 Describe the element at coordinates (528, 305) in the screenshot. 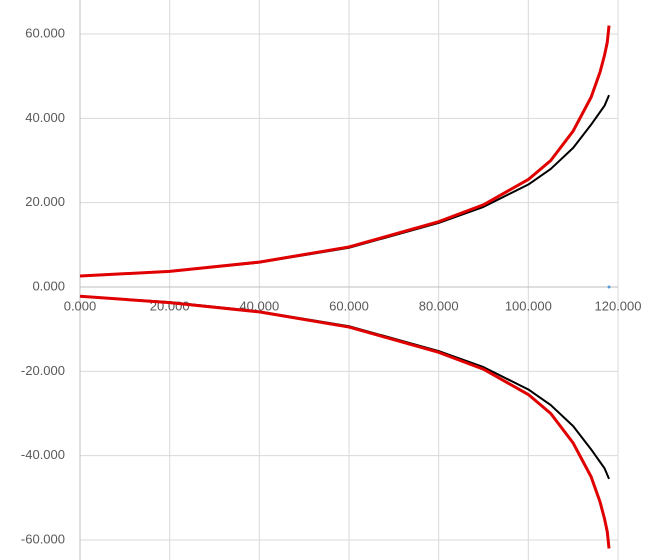

I see `x-tick-label: 100.000` at that location.